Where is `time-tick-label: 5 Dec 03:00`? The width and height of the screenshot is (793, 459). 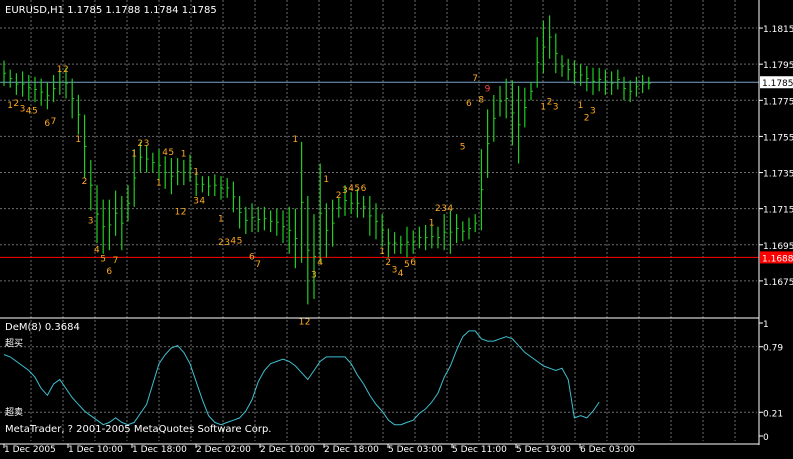
time-tick-label: 5 Dec 03:00 is located at coordinates (415, 450).